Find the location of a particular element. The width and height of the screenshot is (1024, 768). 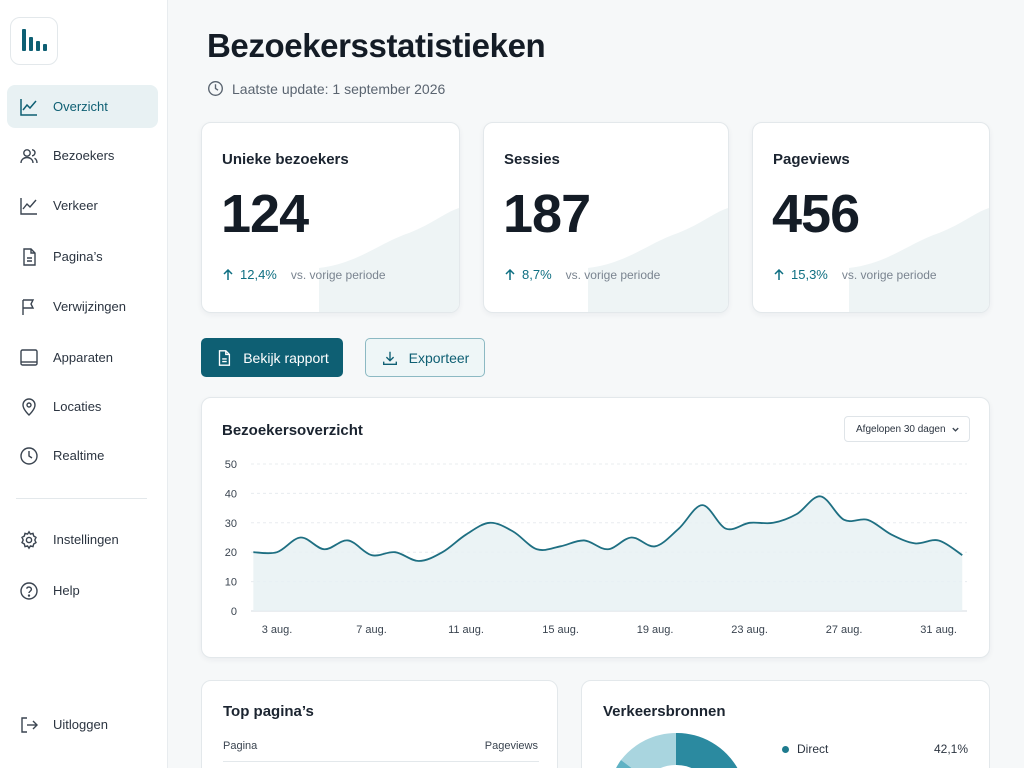

kpi-change: 8,7% vs. vorige periode is located at coordinates (582, 274).